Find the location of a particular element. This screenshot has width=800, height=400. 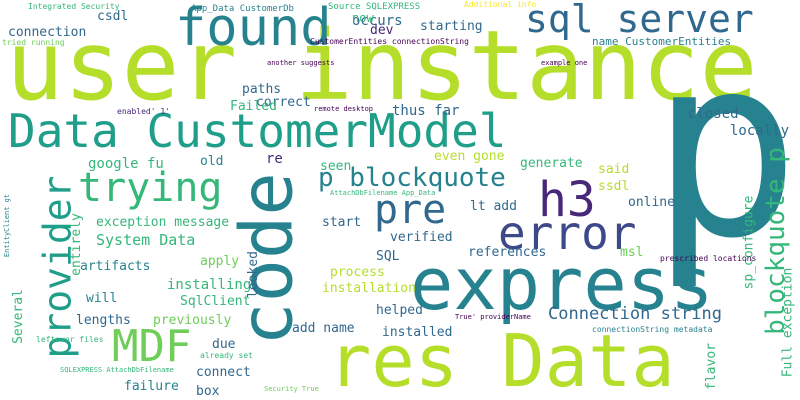

word: already set is located at coordinates (226, 355).